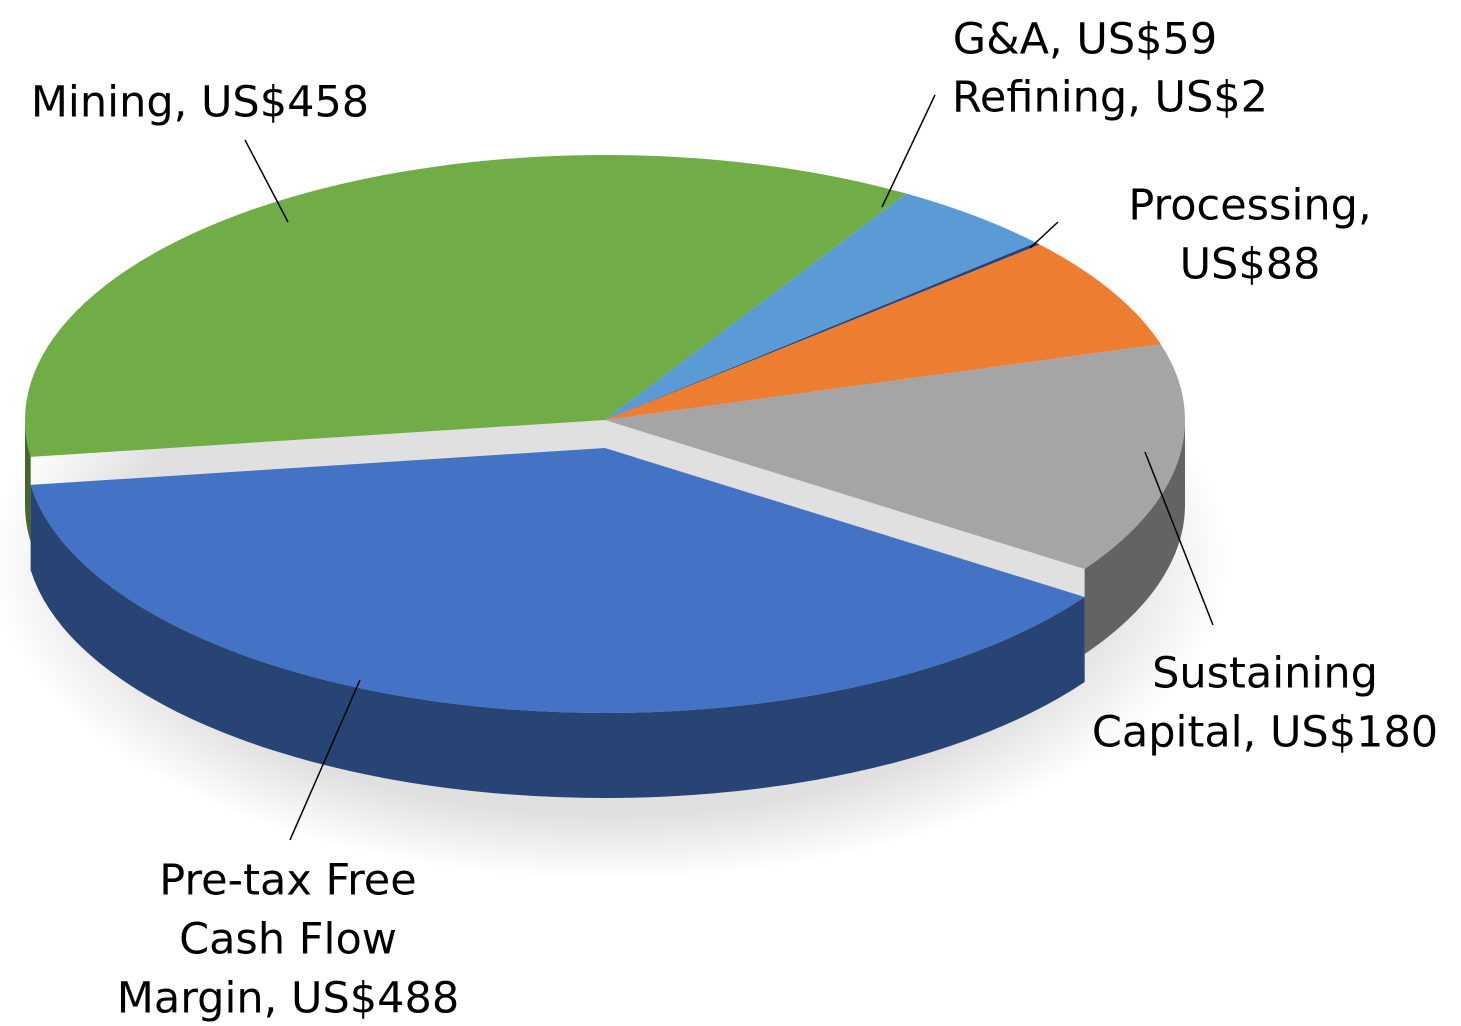 The image size is (1461, 1026). What do you see at coordinates (288, 940) in the screenshot?
I see `data-label: Cash Flow` at bounding box center [288, 940].